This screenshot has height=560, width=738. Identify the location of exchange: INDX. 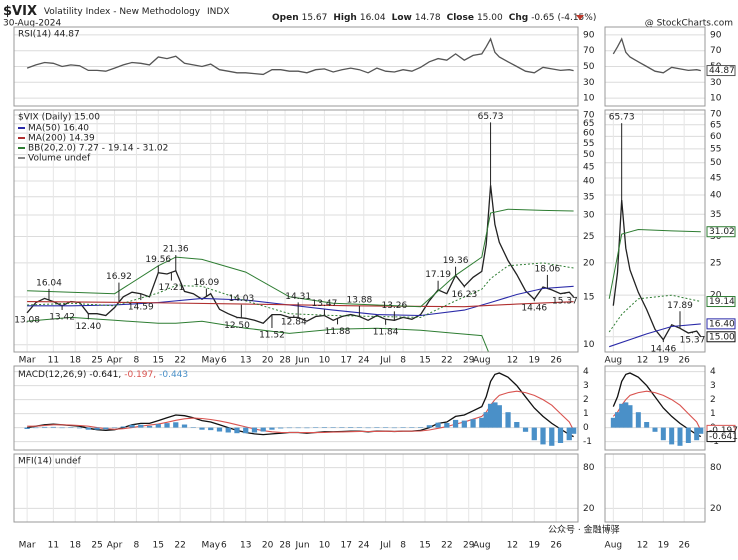
(218, 12).